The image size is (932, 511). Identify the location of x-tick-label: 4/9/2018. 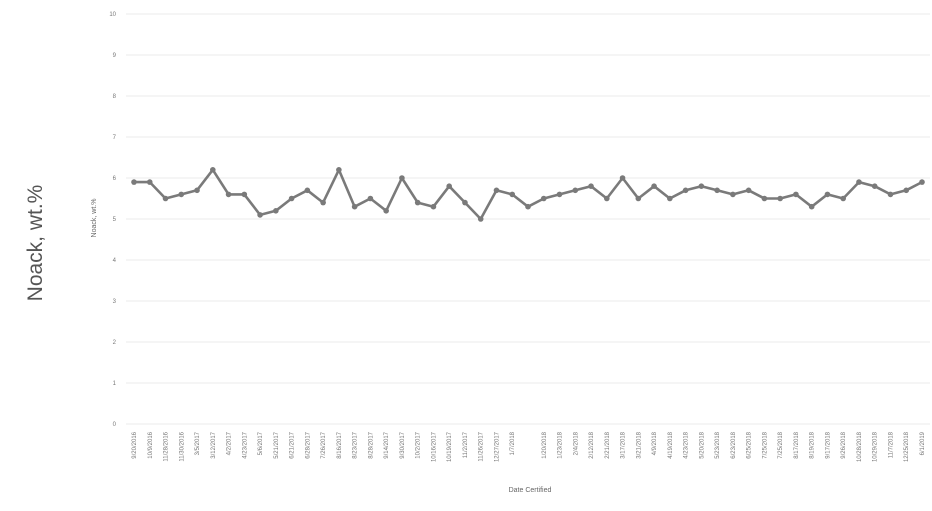
(655, 443).